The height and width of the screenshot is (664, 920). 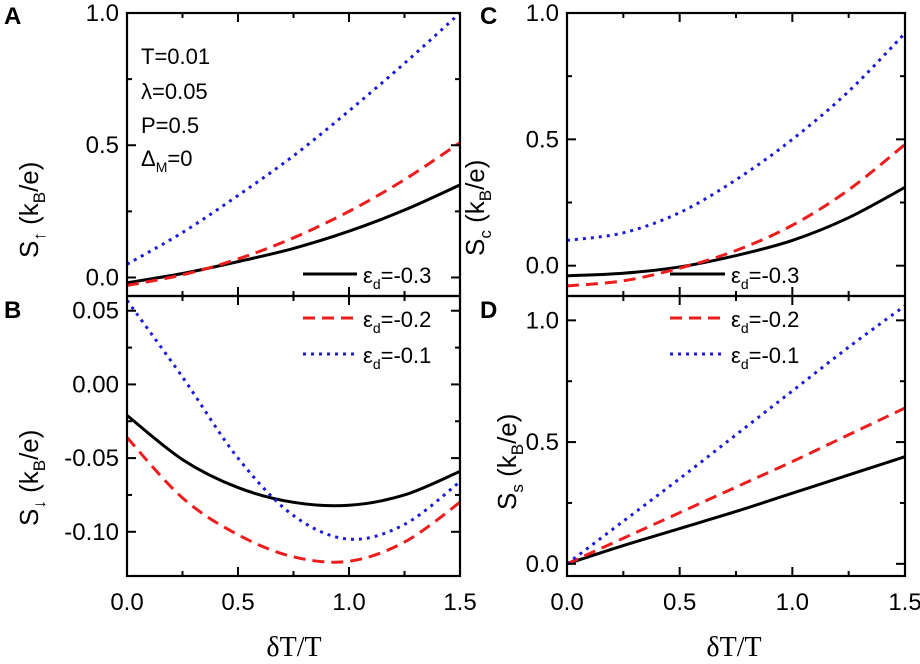 What do you see at coordinates (542, 564) in the screenshot?
I see `ytick-label-d-0: 0.0` at bounding box center [542, 564].